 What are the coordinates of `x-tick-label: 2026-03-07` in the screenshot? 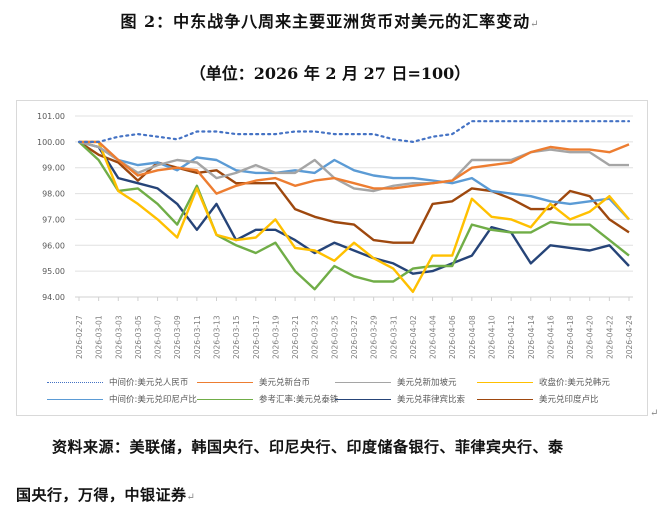 It's located at (158, 337).